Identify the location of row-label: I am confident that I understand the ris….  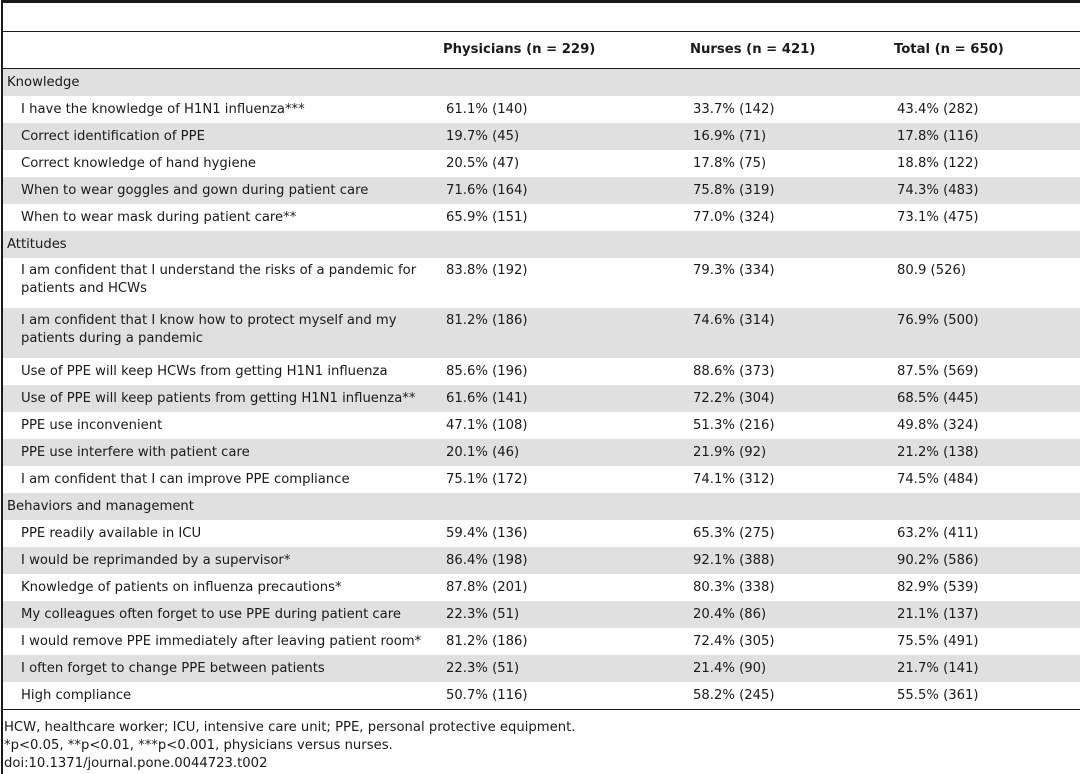
(219, 279).